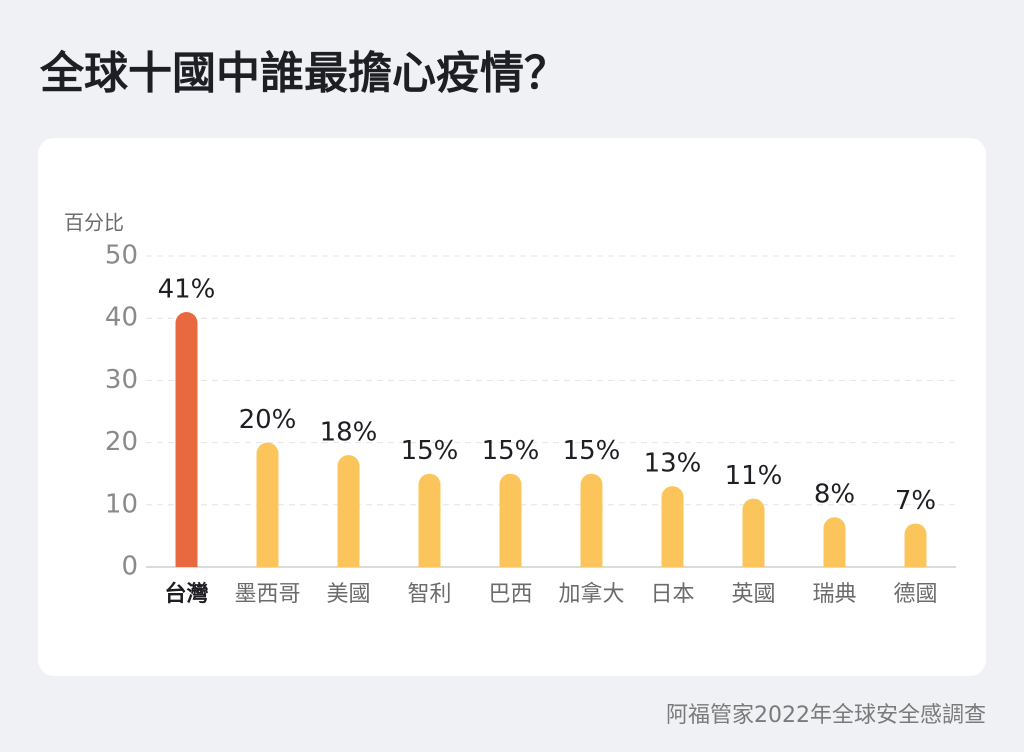 Image resolution: width=1024 pixels, height=752 pixels. I want to click on x-tick-label: 台灣, so click(186, 594).